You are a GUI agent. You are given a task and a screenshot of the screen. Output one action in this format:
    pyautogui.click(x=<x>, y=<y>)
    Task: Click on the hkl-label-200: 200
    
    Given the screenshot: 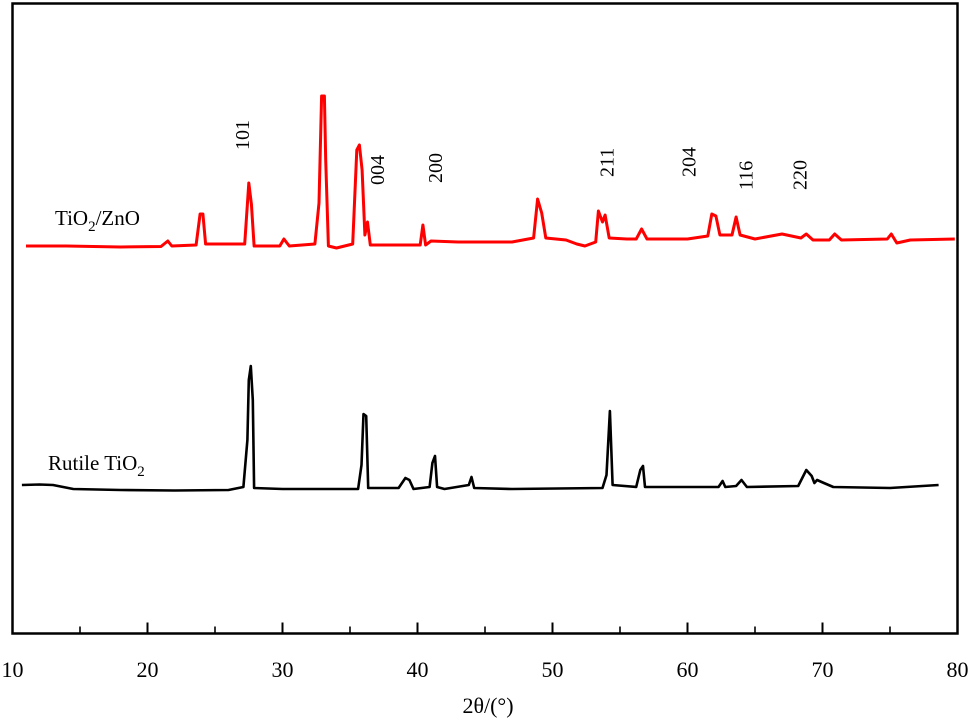 What is the action you would take?
    pyautogui.click(x=436, y=168)
    